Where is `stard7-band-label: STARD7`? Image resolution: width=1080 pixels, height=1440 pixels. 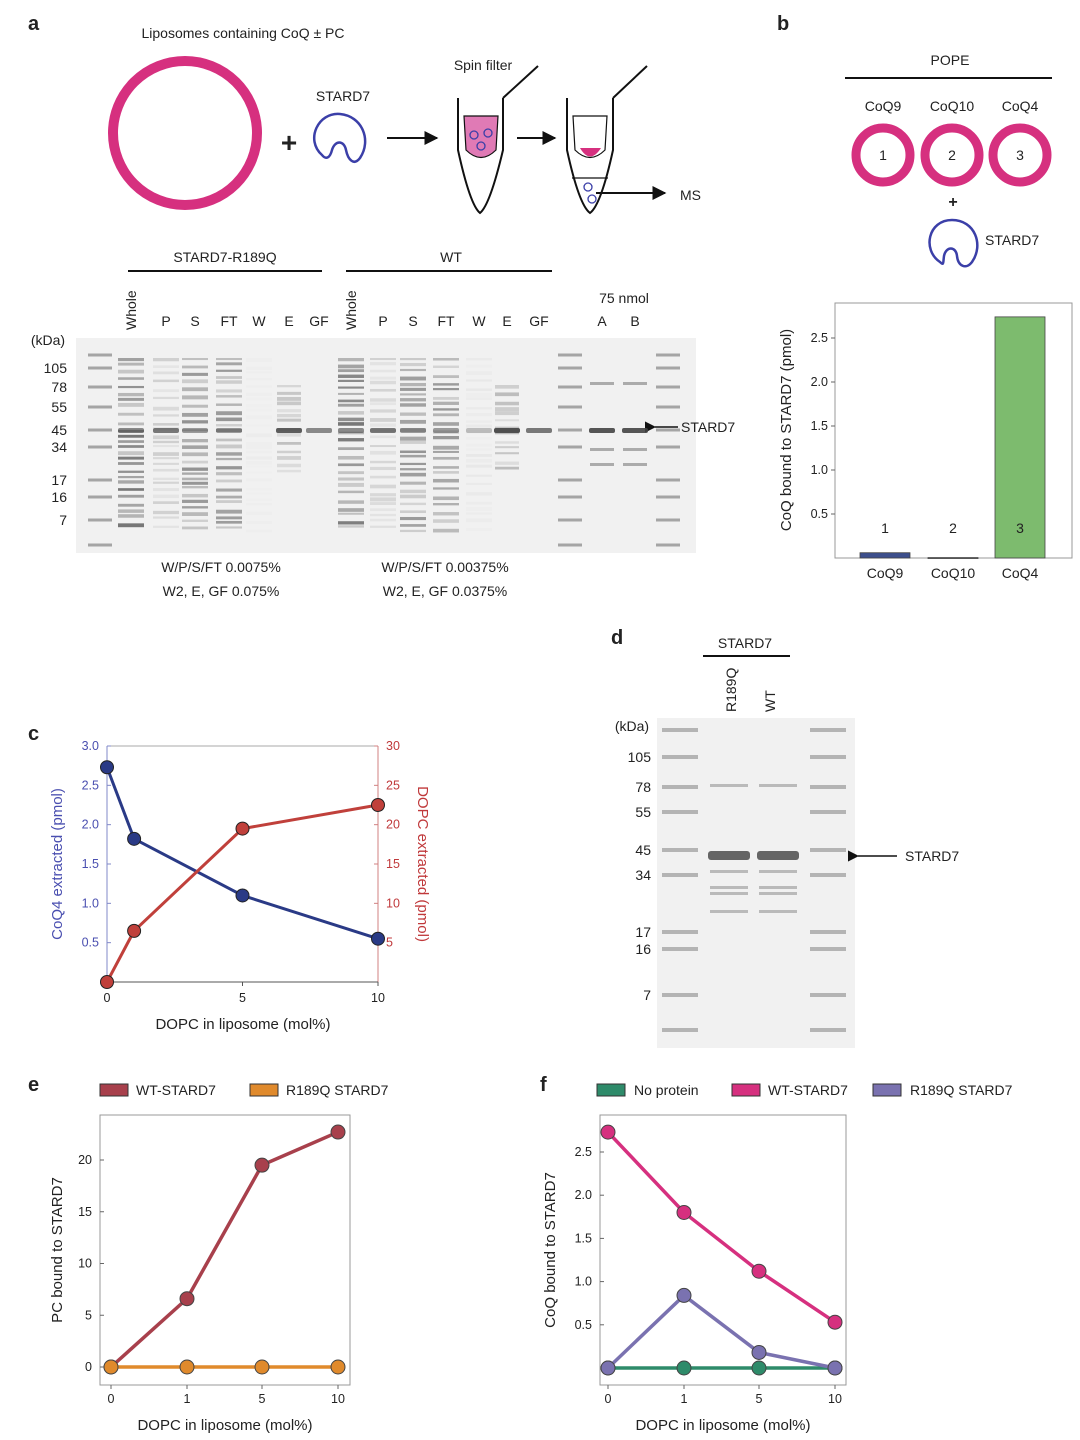 stard7-band-label: STARD7 is located at coordinates (708, 427).